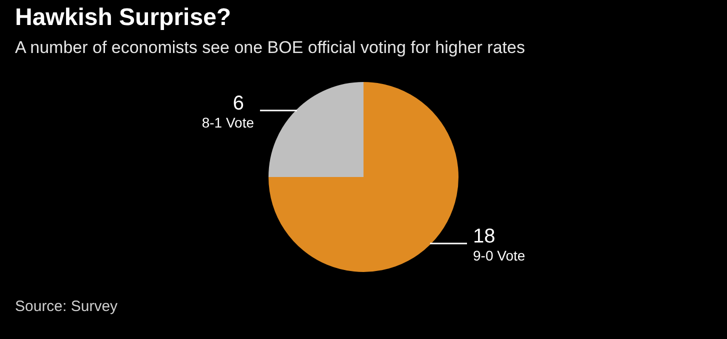  Describe the element at coordinates (228, 122) in the screenshot. I see `slice-label: 8-1 Vote` at that location.